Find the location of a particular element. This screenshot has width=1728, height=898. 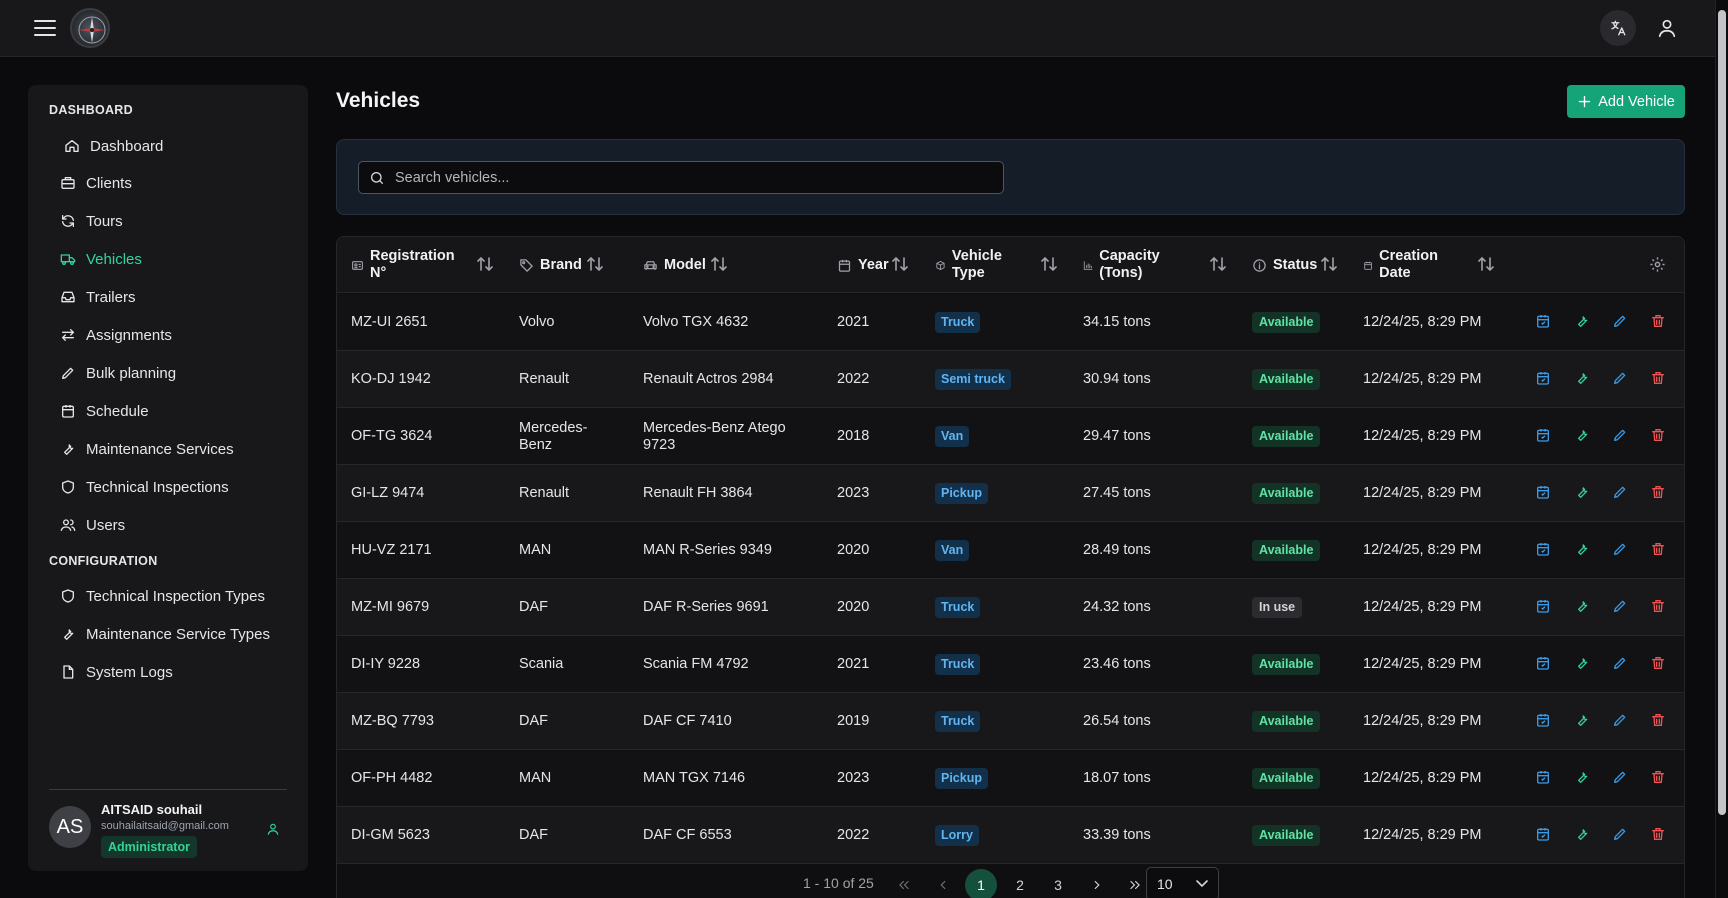

scrollbar is located at coordinates (1722, 449).